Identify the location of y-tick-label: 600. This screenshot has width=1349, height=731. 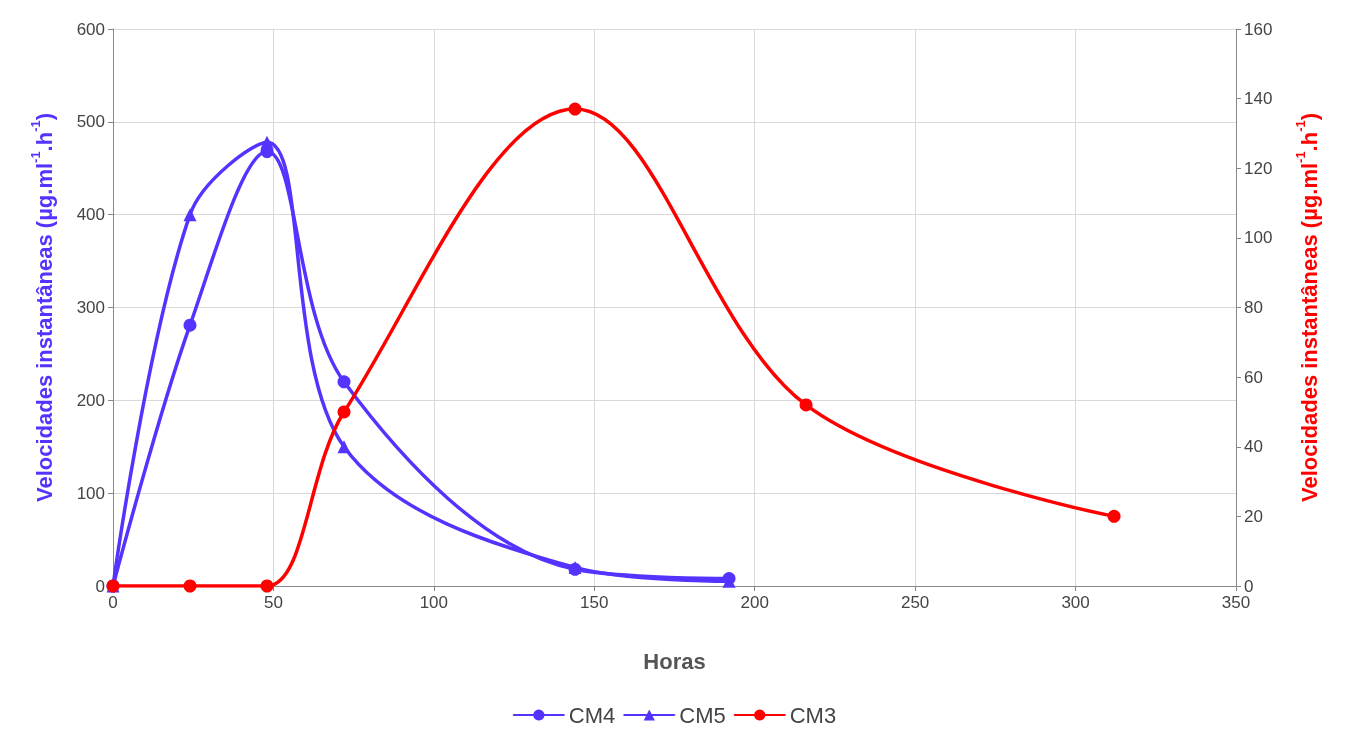
(90, 29).